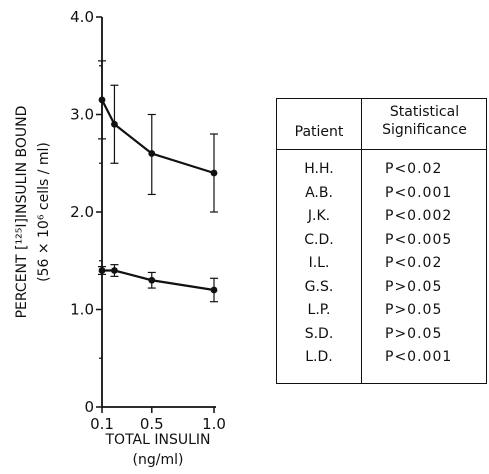  I want to click on y-axis-title-line: (56 × 10⁶ cells / ml), so click(44, 212).